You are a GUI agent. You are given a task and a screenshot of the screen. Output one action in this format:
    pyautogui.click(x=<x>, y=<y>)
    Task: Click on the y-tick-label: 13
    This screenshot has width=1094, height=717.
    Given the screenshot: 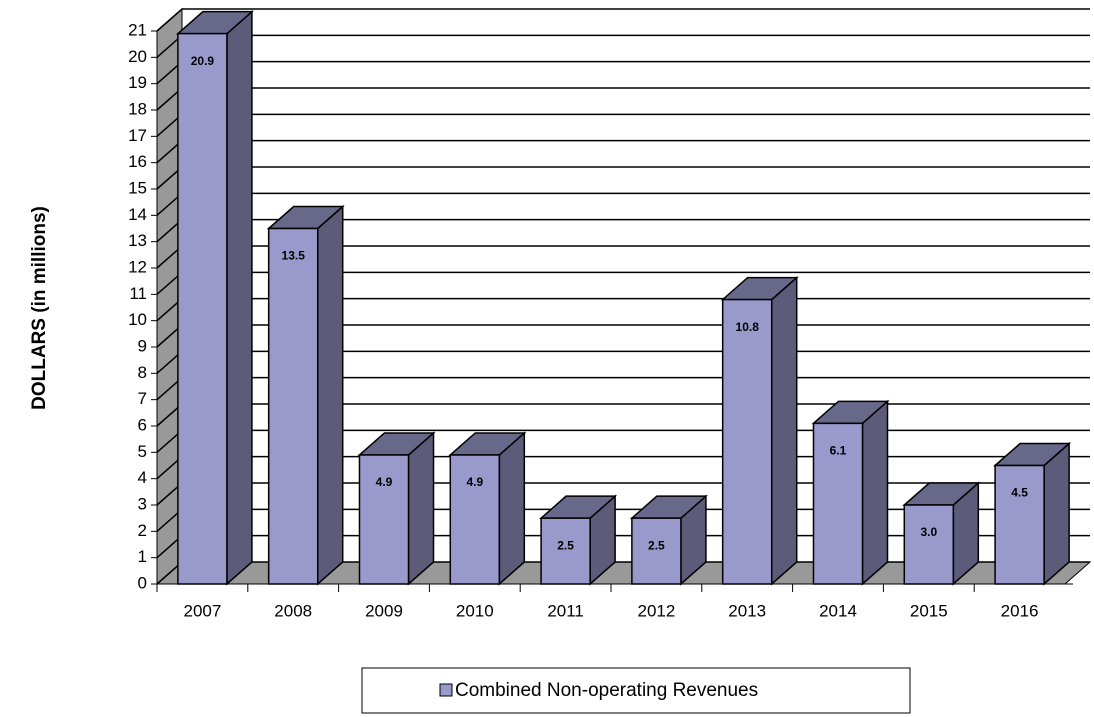 What is the action you would take?
    pyautogui.click(x=137, y=240)
    